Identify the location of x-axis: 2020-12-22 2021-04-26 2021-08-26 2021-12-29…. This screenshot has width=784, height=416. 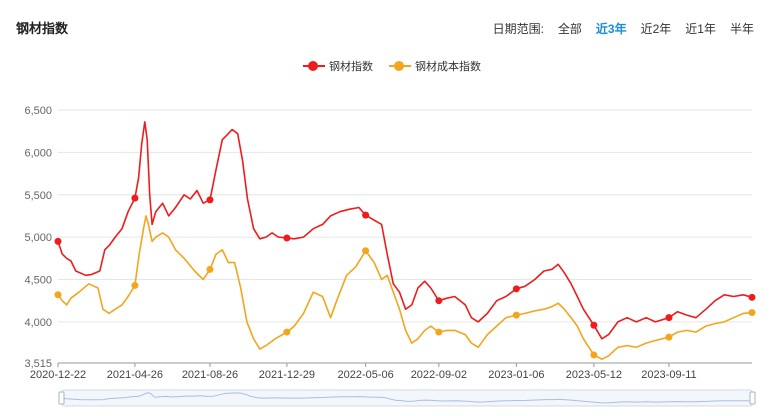
(391, 371).